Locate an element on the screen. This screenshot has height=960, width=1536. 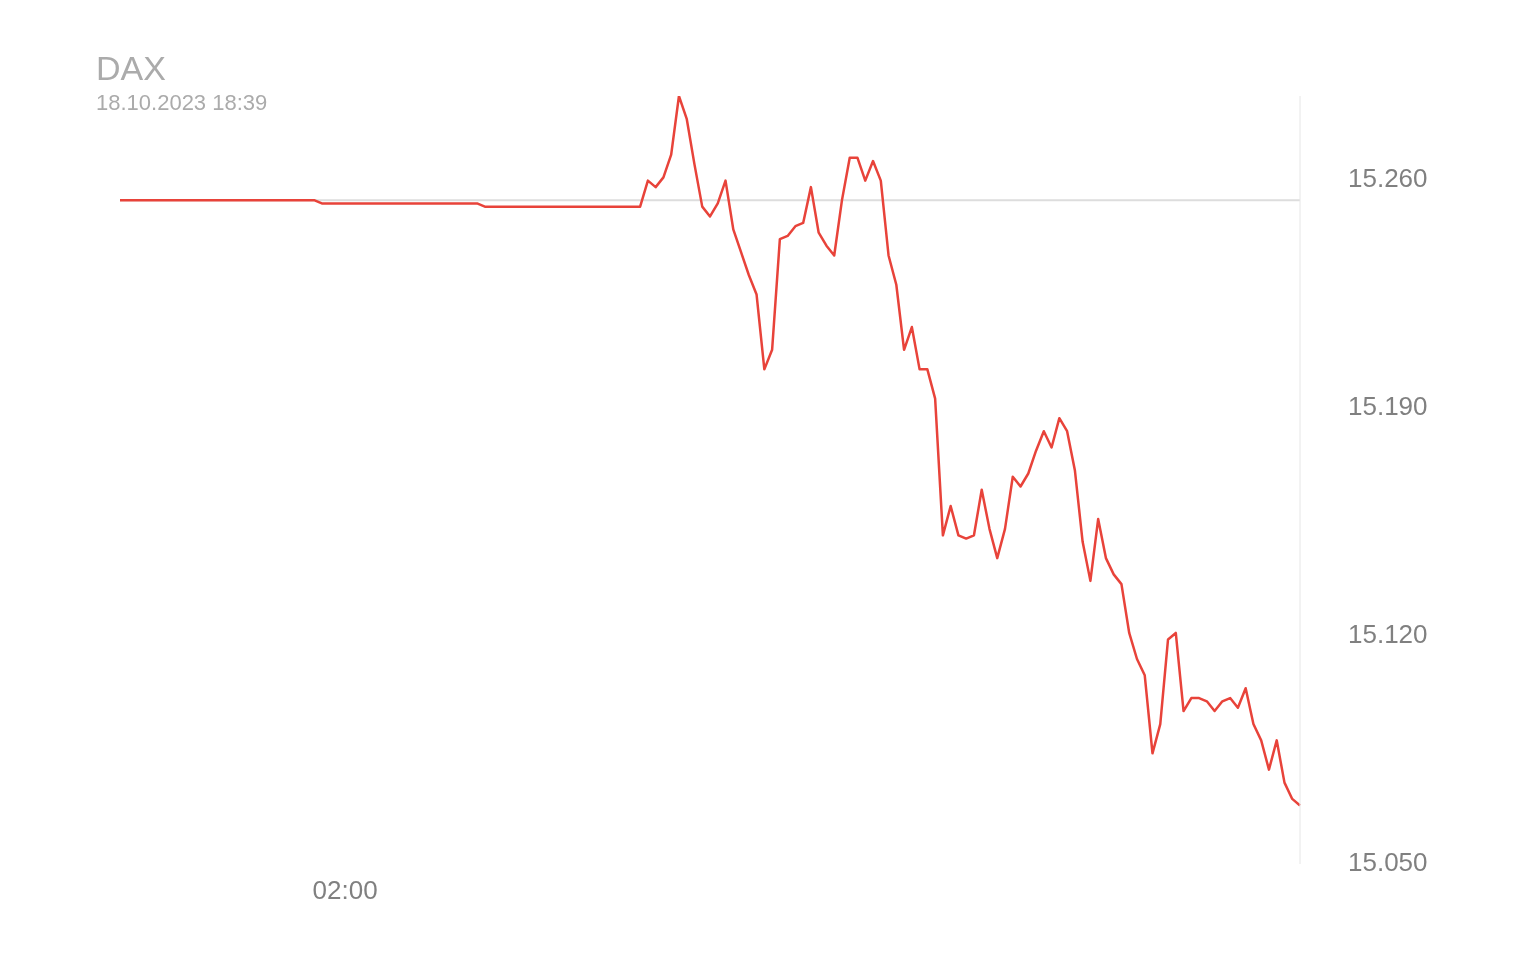
y-tick-label: 15.190 is located at coordinates (1388, 406).